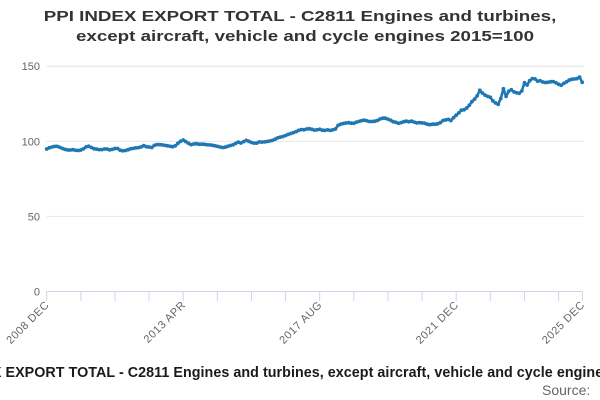  Describe the element at coordinates (31, 67) in the screenshot. I see `svg-text: 150` at that location.